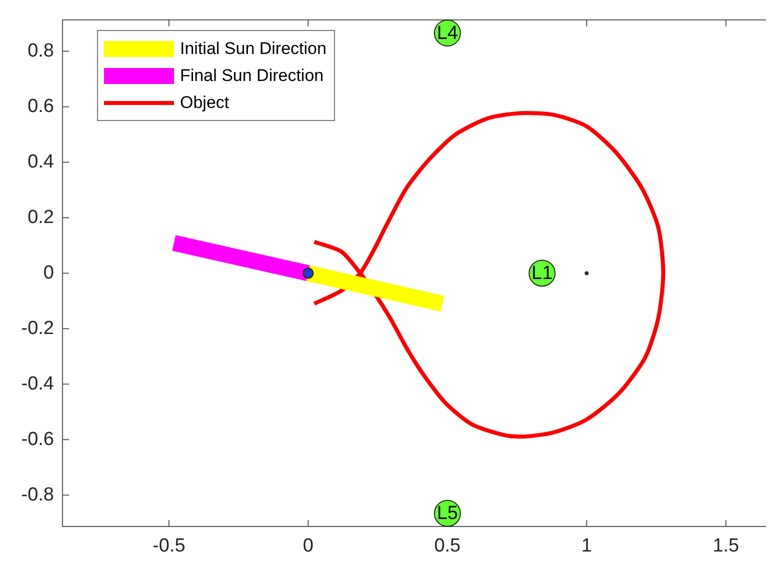 The height and width of the screenshot is (568, 780). I want to click on x-tick-label: 0.5, so click(447, 546).